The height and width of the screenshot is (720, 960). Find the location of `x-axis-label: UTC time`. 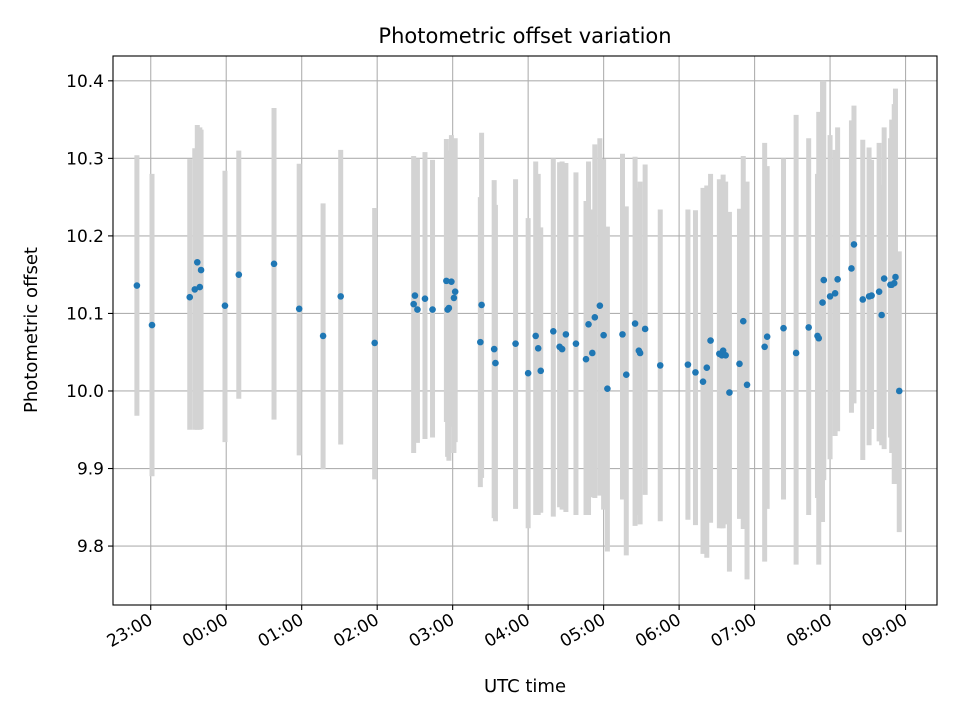

x-axis-label: UTC time is located at coordinates (525, 686).